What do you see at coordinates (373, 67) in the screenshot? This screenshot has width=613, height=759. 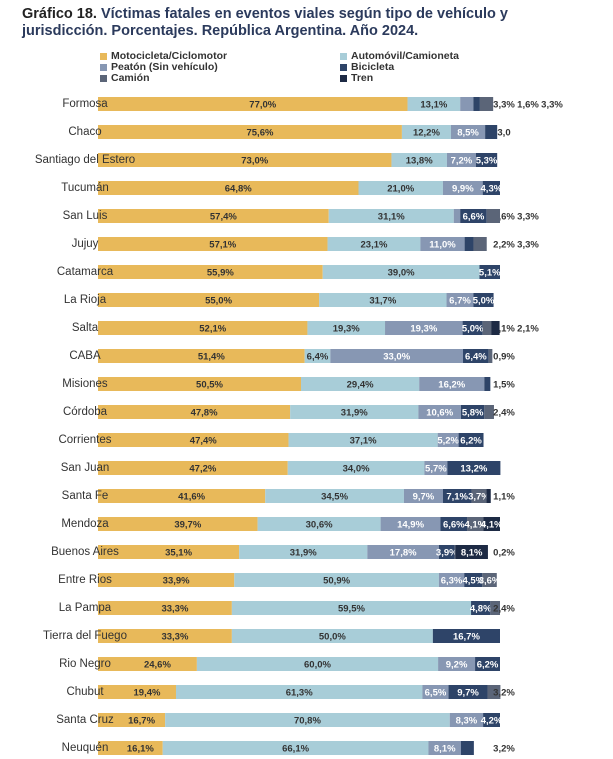 I see `legend-label: Bicicleta` at bounding box center [373, 67].